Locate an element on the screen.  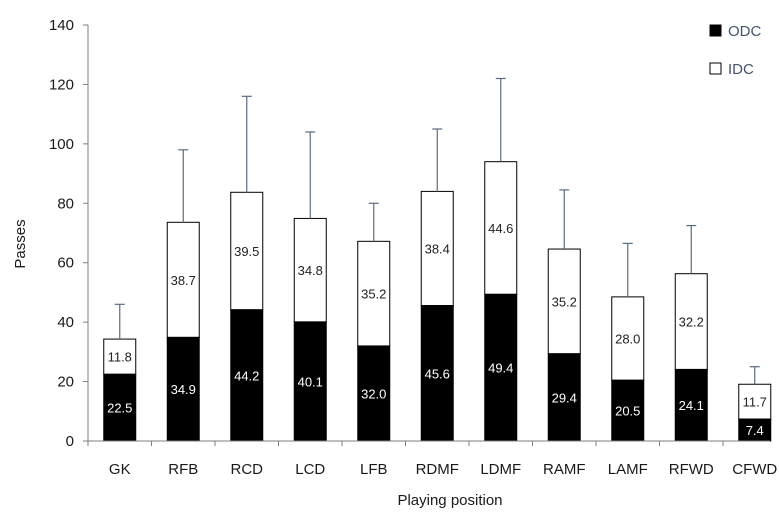
data-label-odc: 29.4 is located at coordinates (564, 397).